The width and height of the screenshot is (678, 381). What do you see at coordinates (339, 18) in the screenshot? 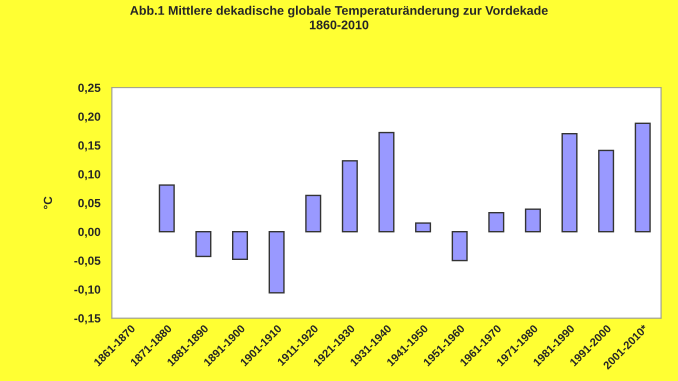
I see `chart-title: Abb.1 Mittlere dekadische globale Temperaturänderung zur Vordekade 1860-2010` at bounding box center [339, 18].